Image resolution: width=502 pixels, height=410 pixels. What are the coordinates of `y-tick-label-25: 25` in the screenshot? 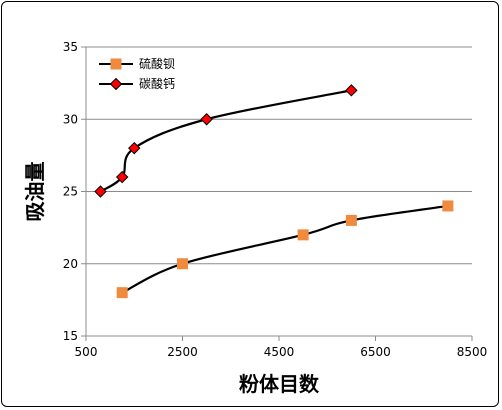 It's located at (70, 192).